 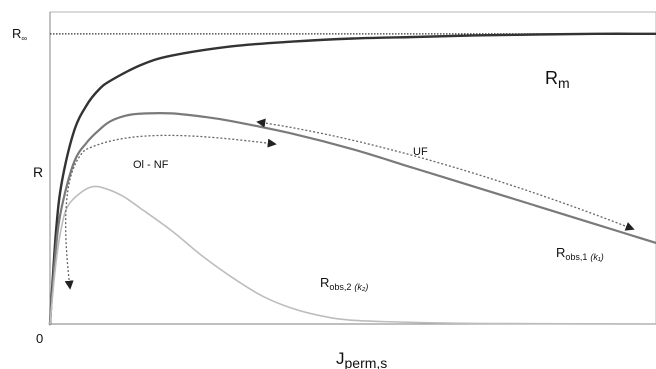 What do you see at coordinates (170, 212) in the screenshot?
I see `ol-nf-range-arrow` at bounding box center [170, 212].